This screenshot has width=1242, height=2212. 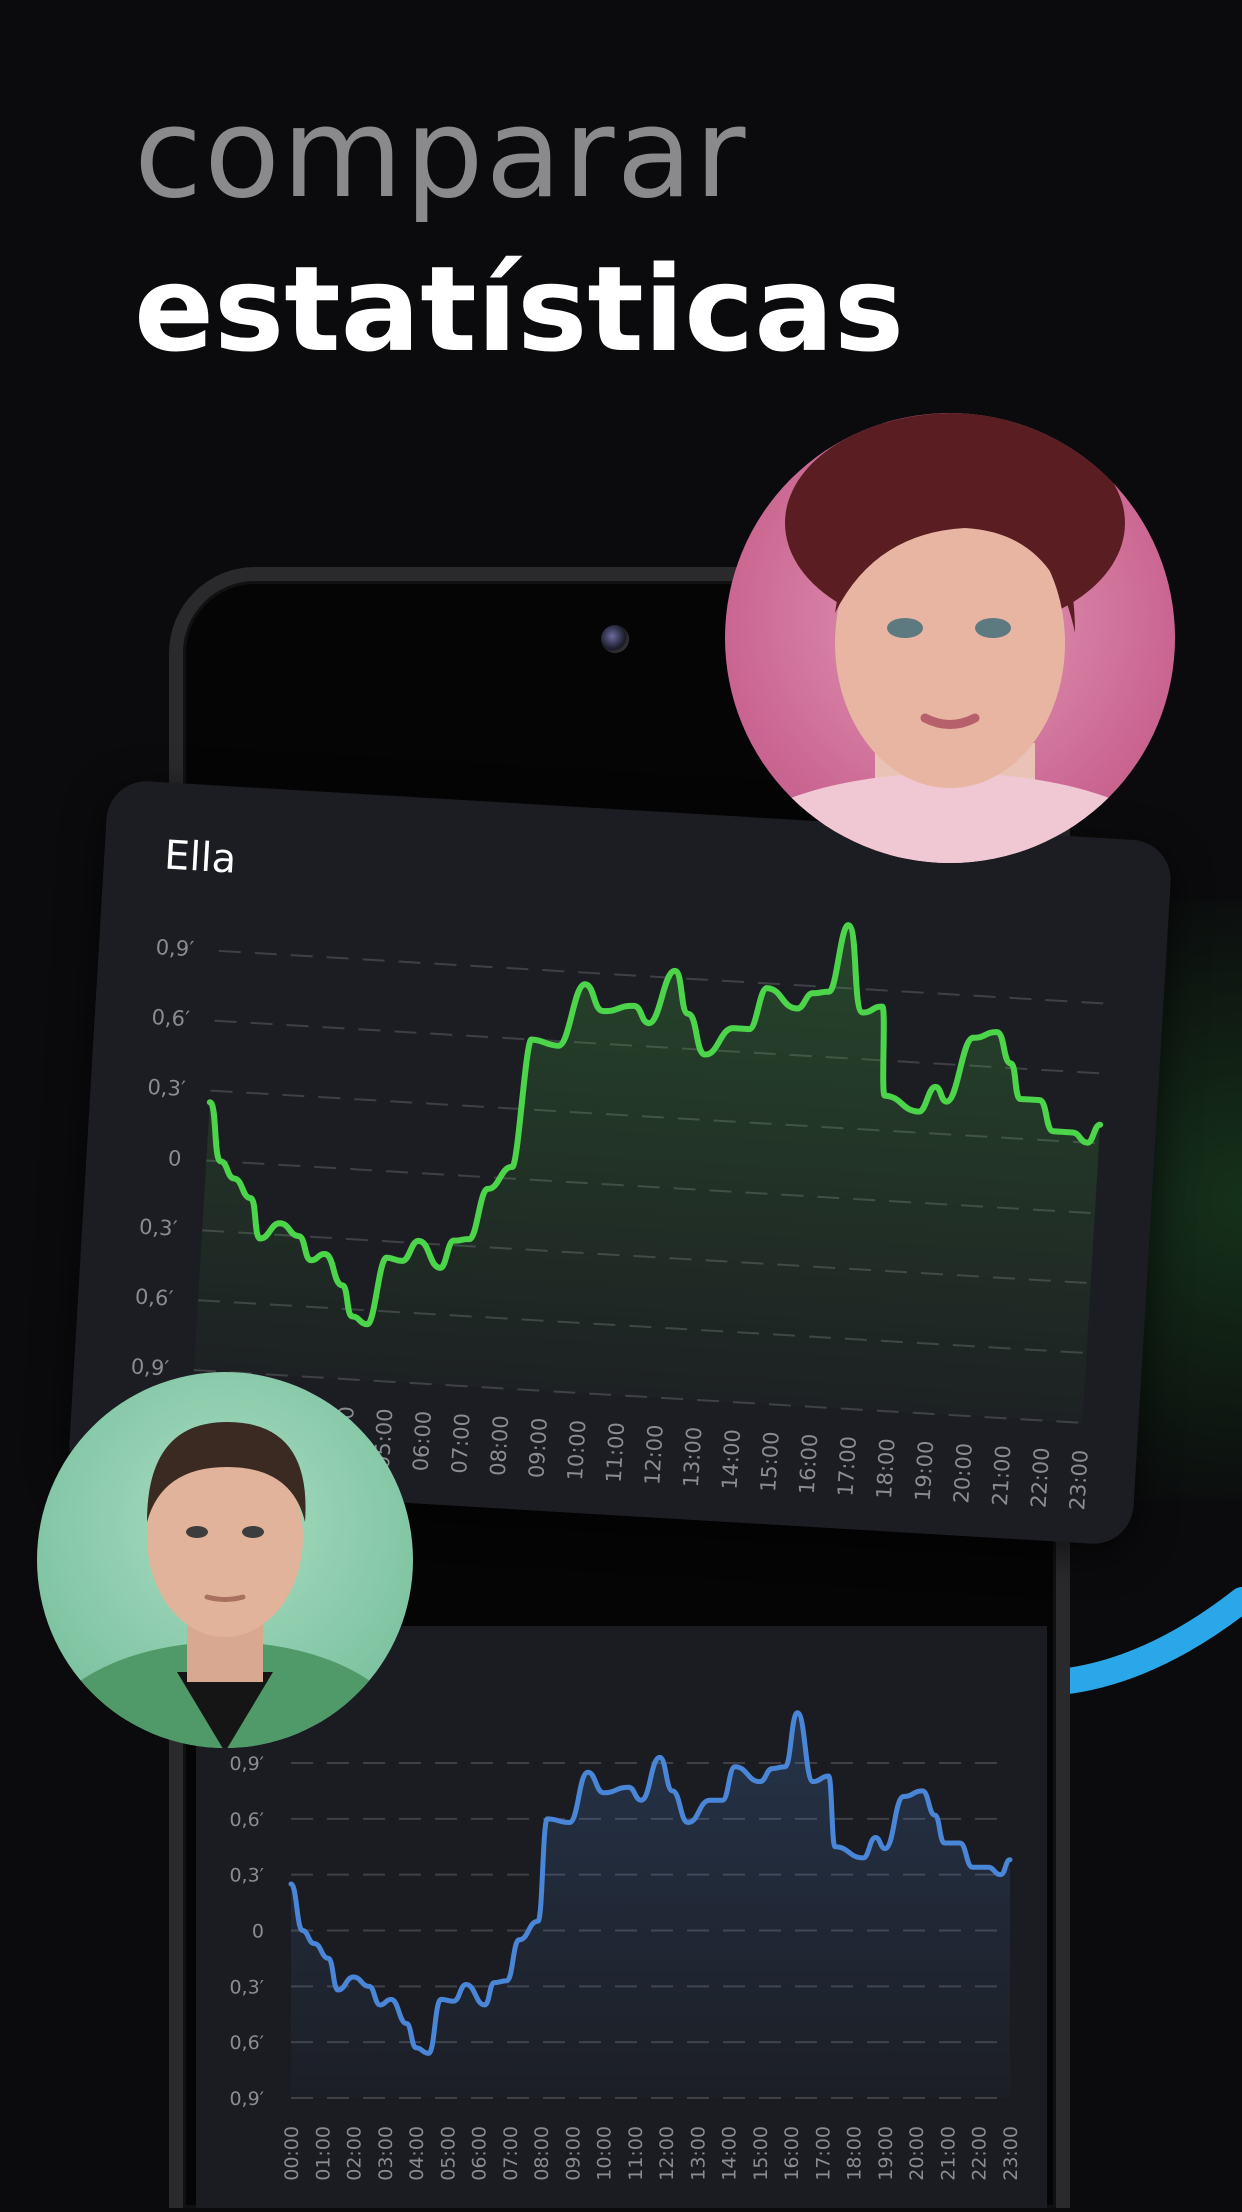 I want to click on man-portrait, so click(x=225, y=1560).